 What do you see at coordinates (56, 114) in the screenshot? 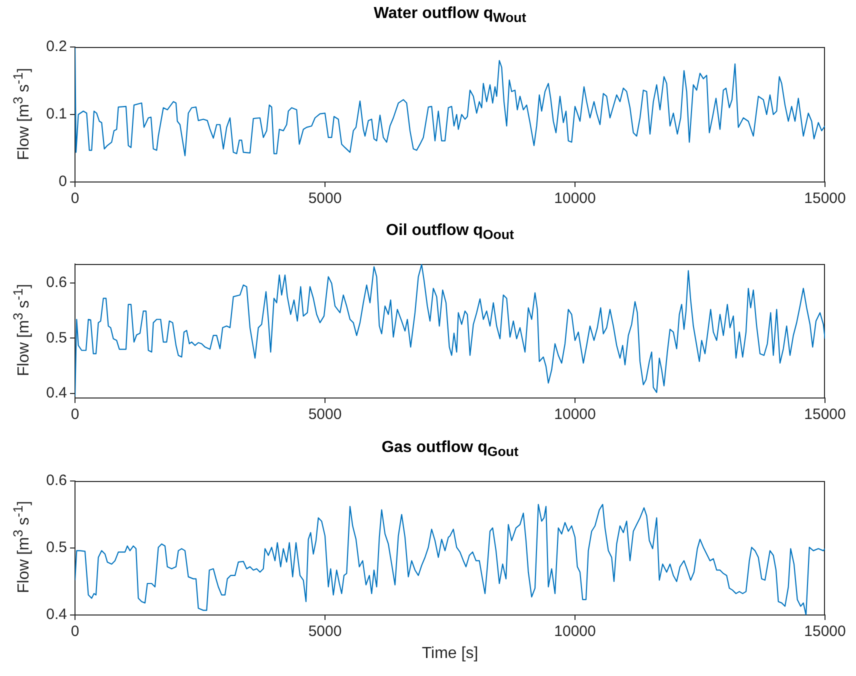
I see `y-tick-label: 0.1` at bounding box center [56, 114].